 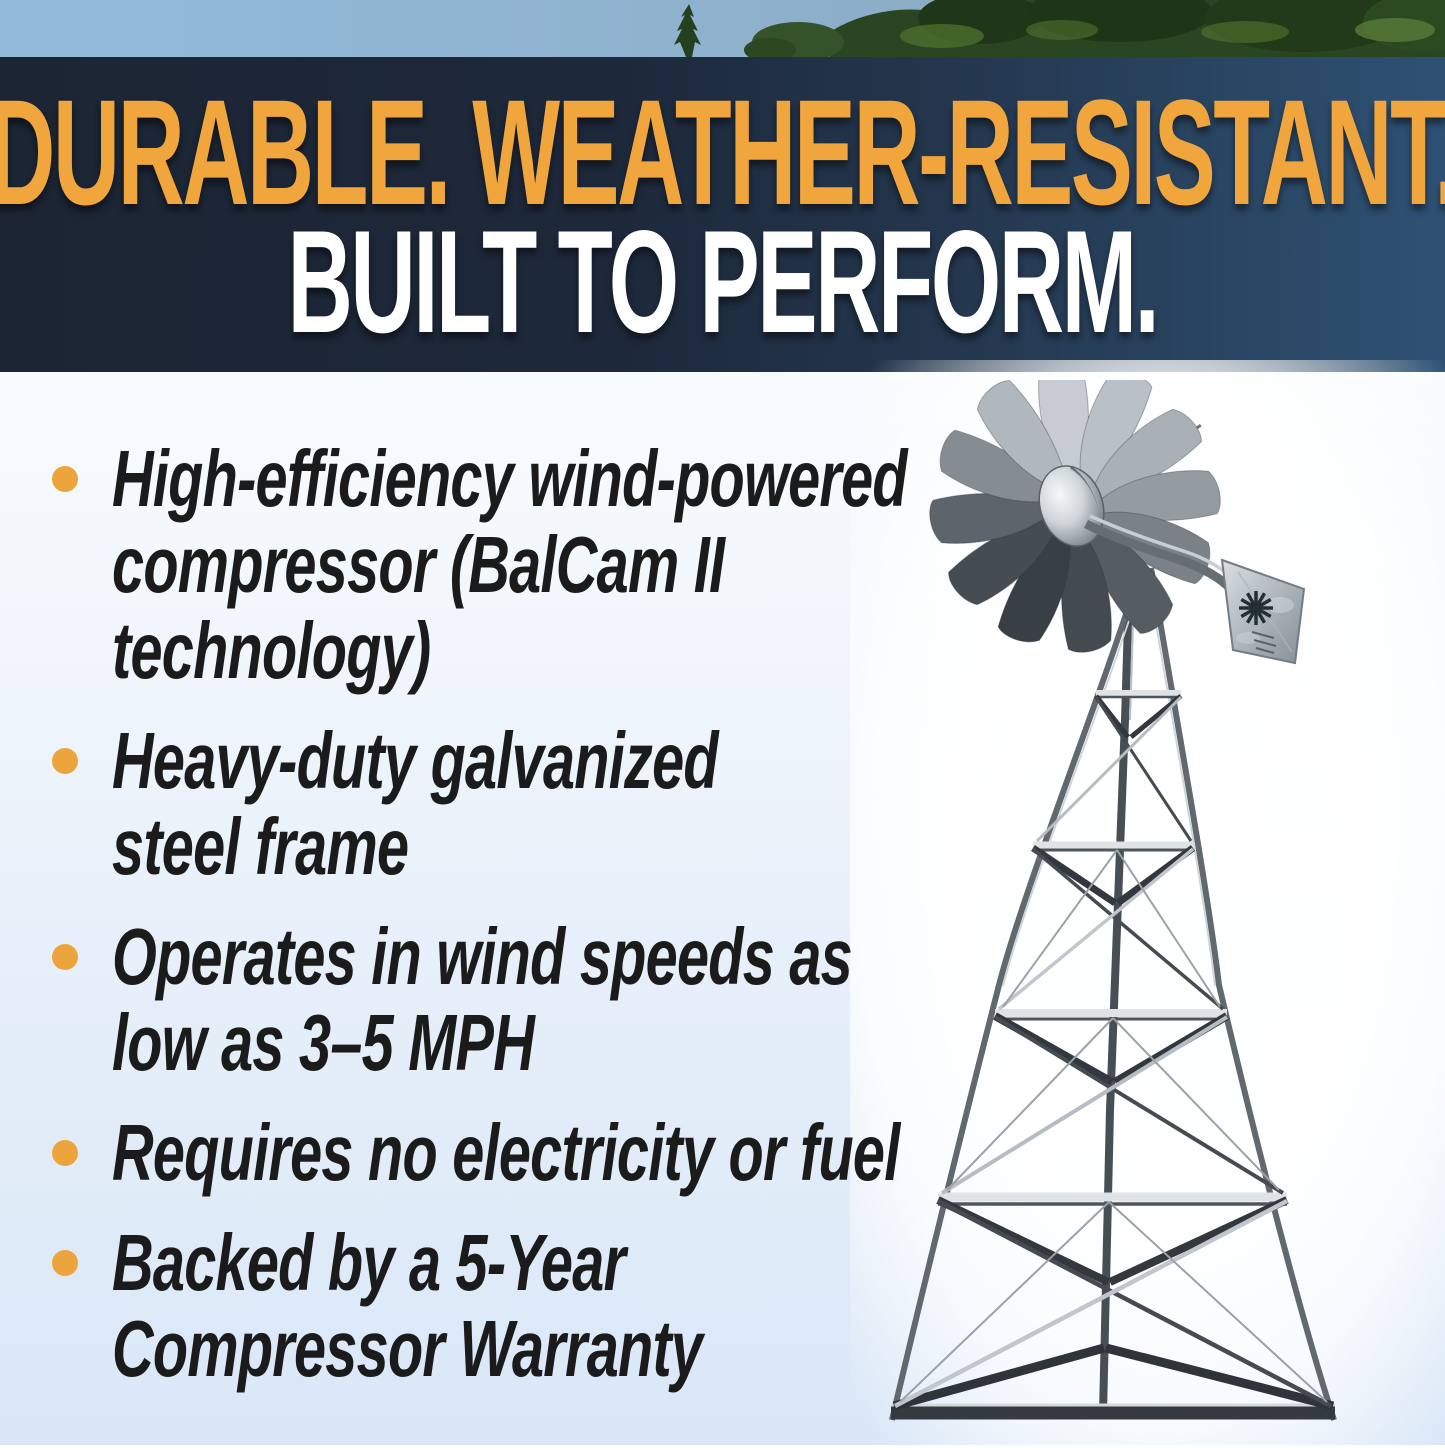 What do you see at coordinates (323, 1042) in the screenshot?
I see `feature-line: low as 3–5 MPH` at bounding box center [323, 1042].